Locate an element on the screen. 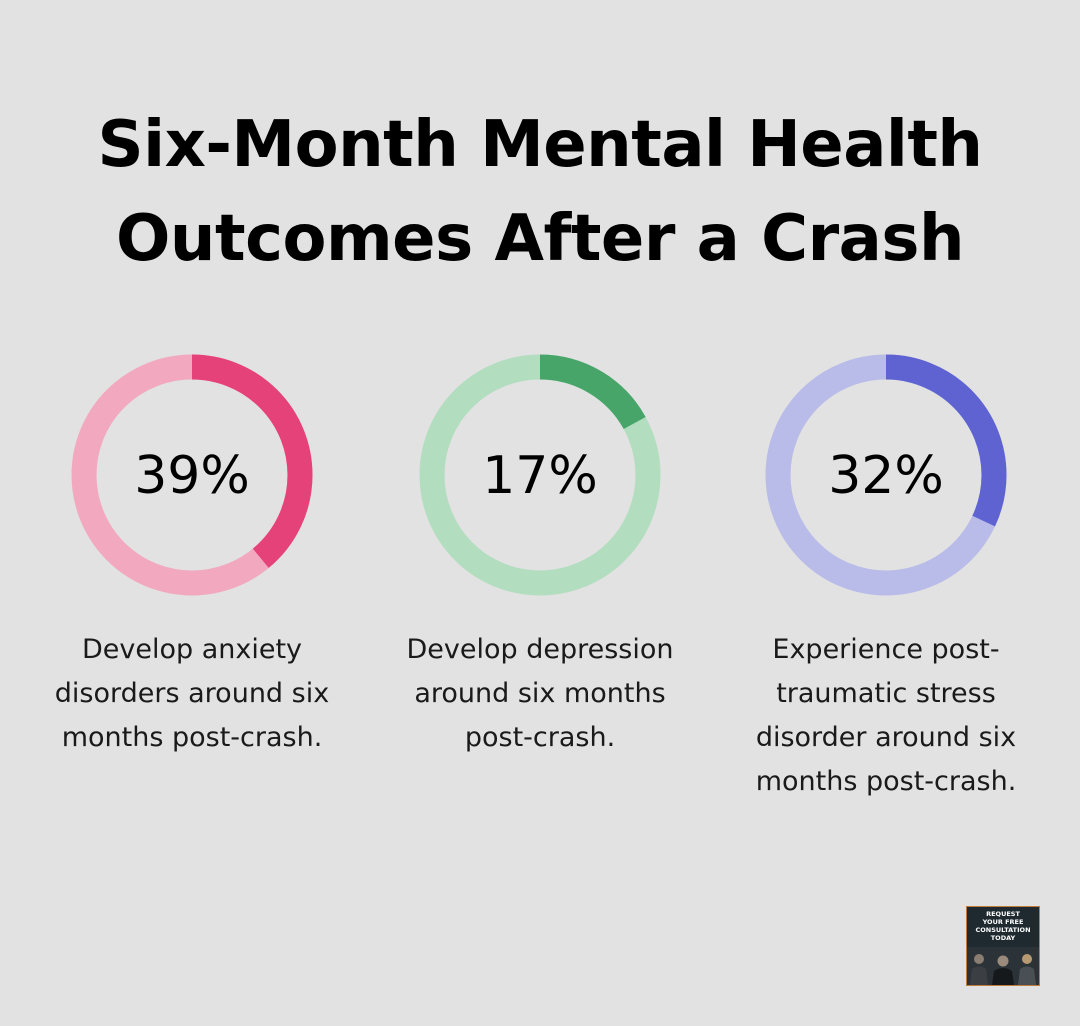 The width and height of the screenshot is (1080, 1026). title-line-1: Six-Month Mental Health is located at coordinates (540, 145).